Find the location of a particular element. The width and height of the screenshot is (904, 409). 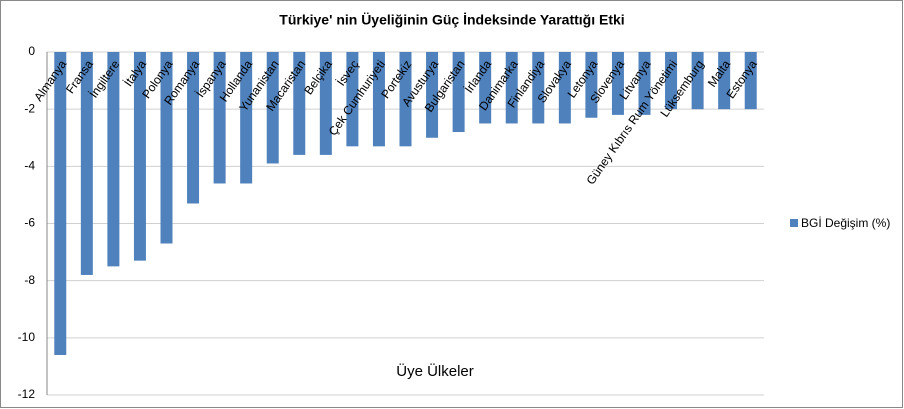

y-tick-label: -2 is located at coordinates (29, 108).